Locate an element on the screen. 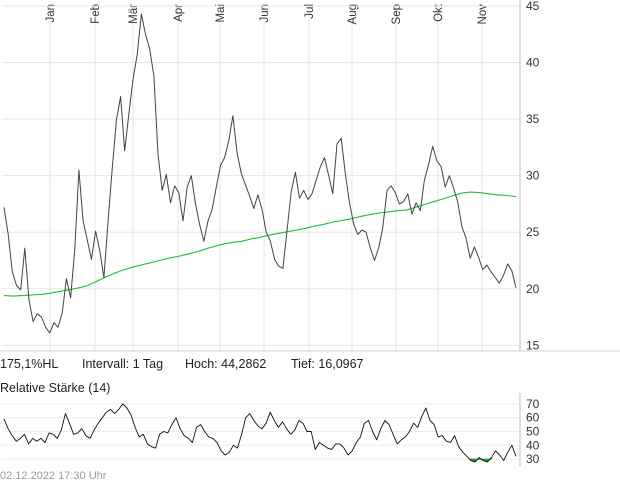  rsi-tick-50: 50 is located at coordinates (533, 432).